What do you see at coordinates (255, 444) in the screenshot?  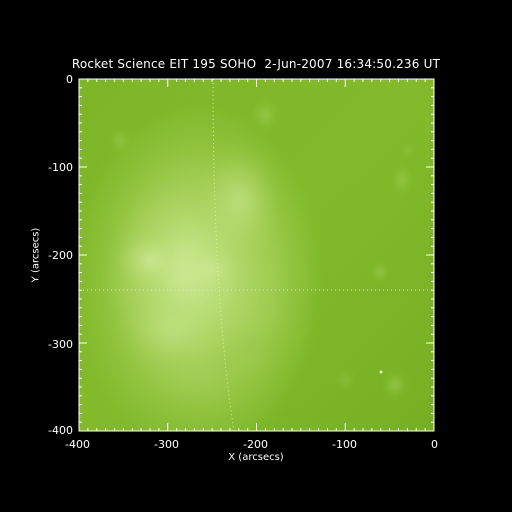 I see `x-tick-label: -200` at bounding box center [255, 444].